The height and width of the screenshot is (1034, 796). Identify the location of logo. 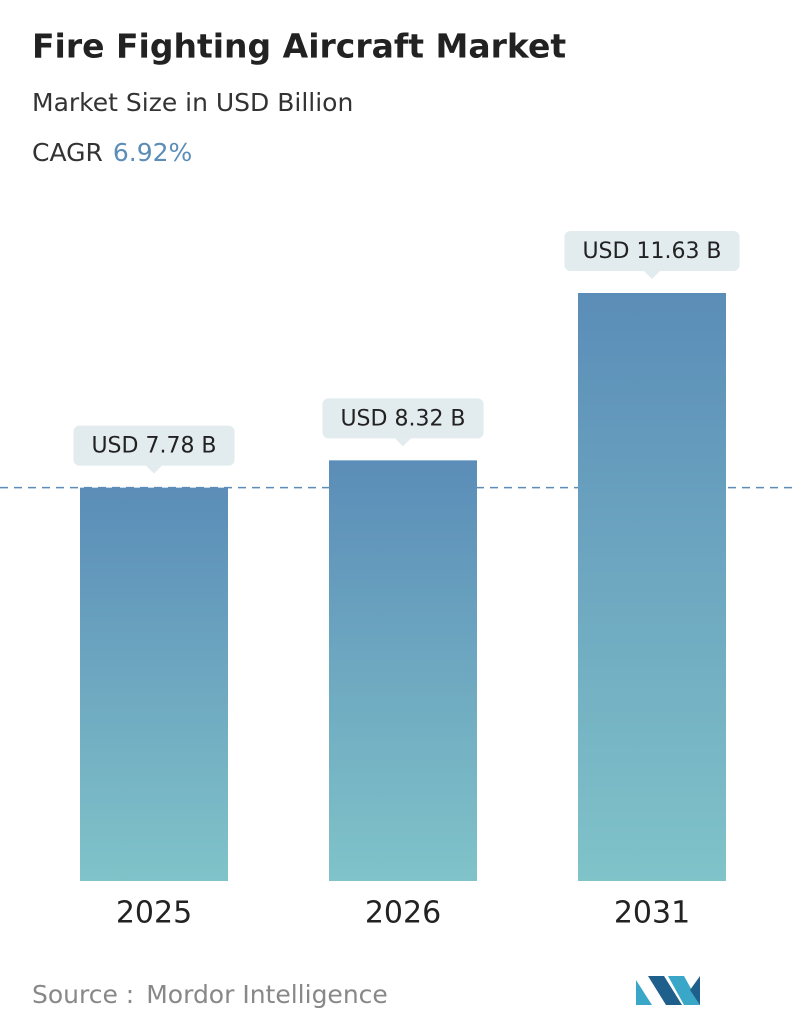
(668, 990).